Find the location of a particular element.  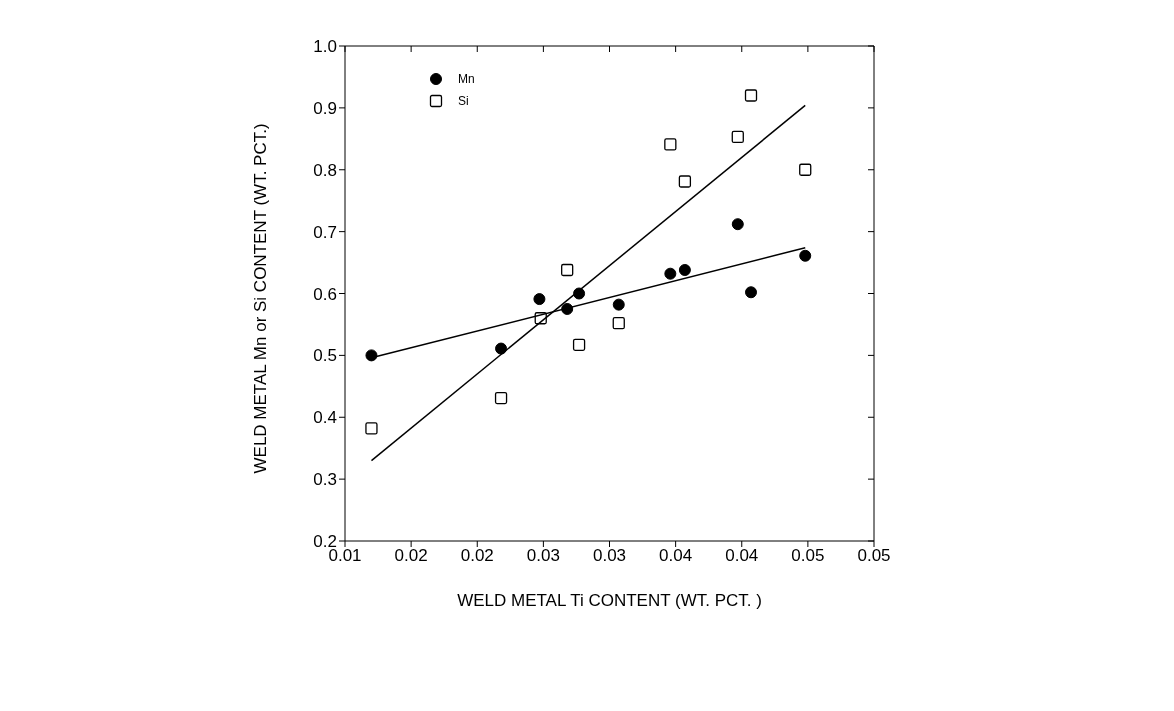

y-tick-label: 0.6 is located at coordinates (325, 294).